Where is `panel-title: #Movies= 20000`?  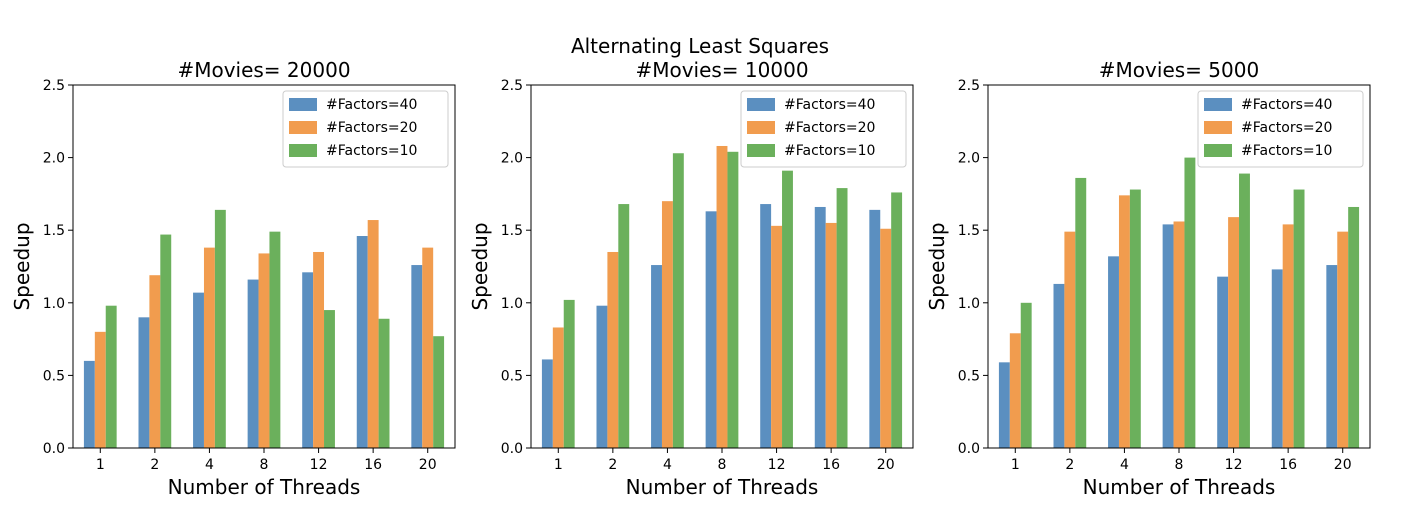
panel-title: #Movies= 20000 is located at coordinates (263, 70).